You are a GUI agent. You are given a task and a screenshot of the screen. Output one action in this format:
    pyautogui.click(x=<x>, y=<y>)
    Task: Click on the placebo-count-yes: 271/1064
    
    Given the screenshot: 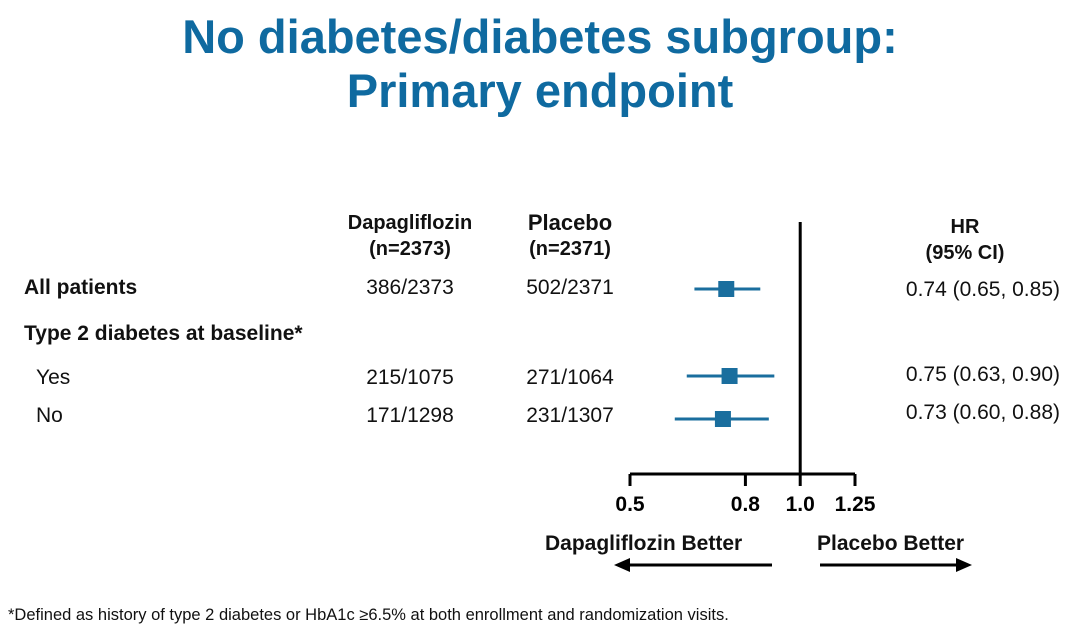 What is the action you would take?
    pyautogui.click(x=570, y=377)
    